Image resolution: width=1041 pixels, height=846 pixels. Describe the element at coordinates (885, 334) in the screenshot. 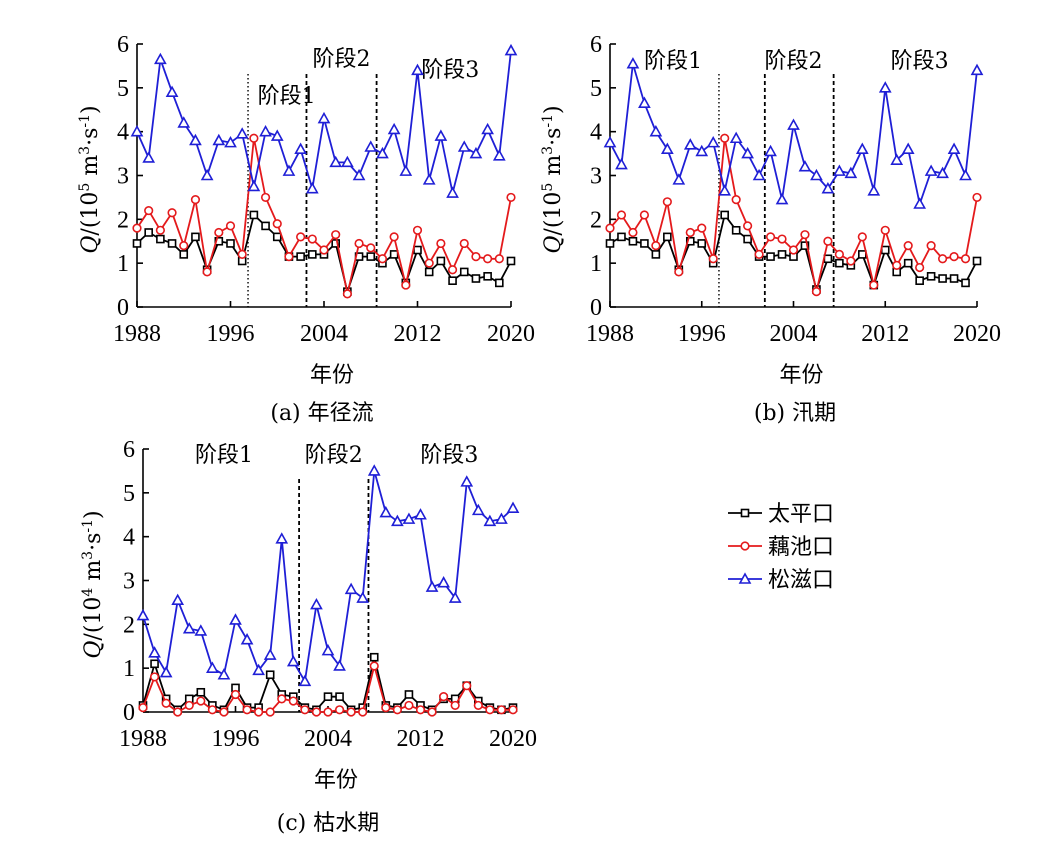

I see `x-tick-label: 2012` at that location.